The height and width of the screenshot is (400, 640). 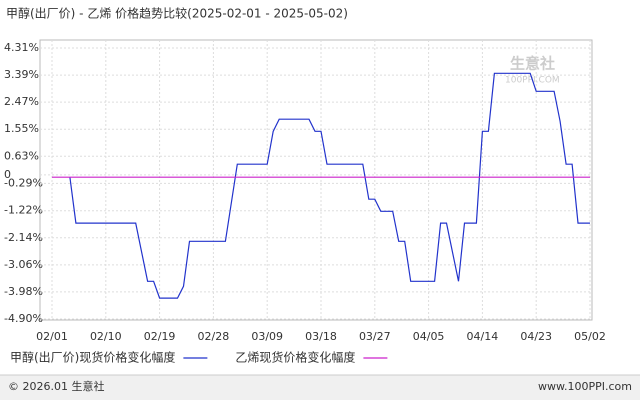 What do you see at coordinates (21, 47) in the screenshot?
I see `y-tick-label: 4.31%` at bounding box center [21, 47].